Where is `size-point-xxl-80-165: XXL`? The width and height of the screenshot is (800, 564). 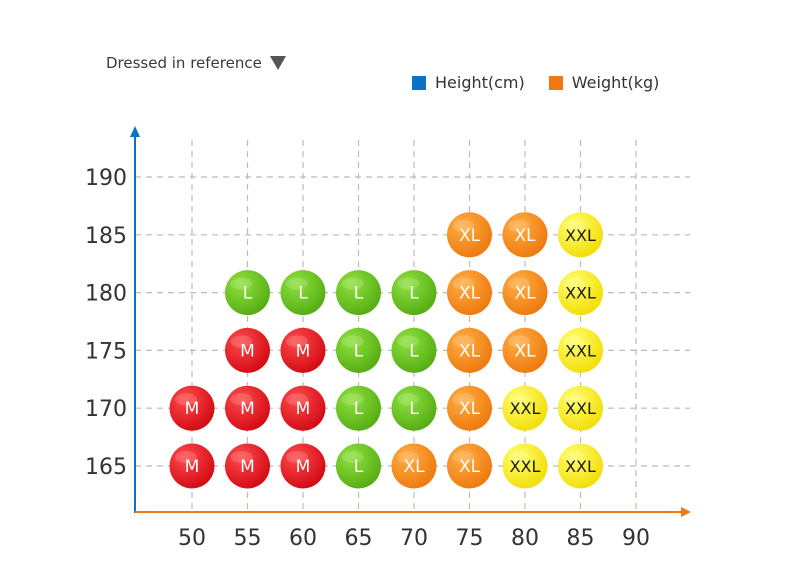
size-point-xxl-80-165: XXL is located at coordinates (525, 466).